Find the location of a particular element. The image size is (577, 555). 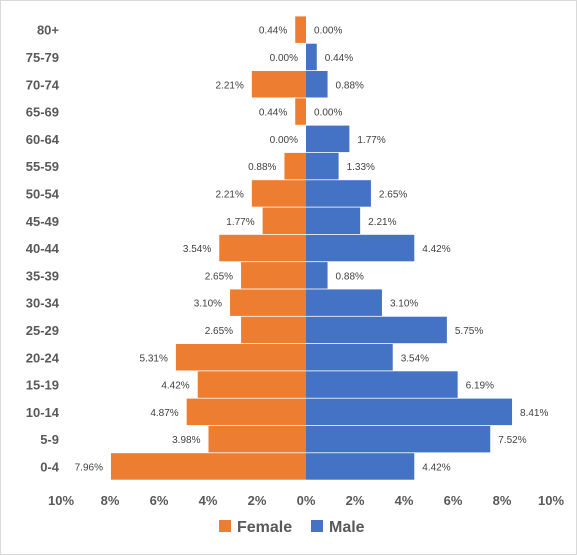

female-bar-80-plus is located at coordinates (300, 29).